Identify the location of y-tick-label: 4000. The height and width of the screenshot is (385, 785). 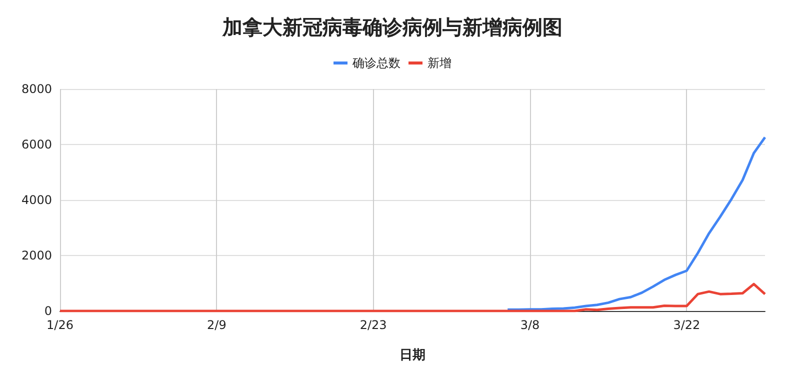
(36, 200).